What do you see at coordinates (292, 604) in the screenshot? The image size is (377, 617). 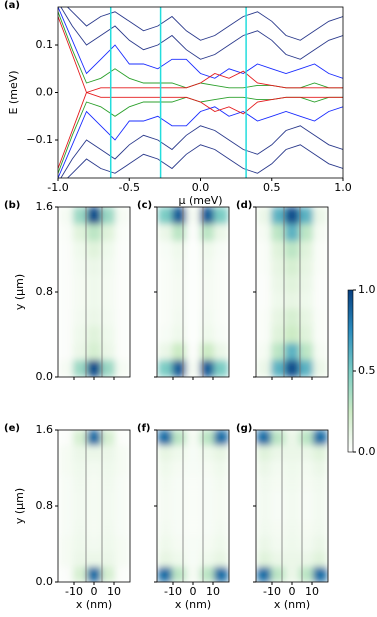 I see `x-axis-label: x (nm)` at bounding box center [292, 604].